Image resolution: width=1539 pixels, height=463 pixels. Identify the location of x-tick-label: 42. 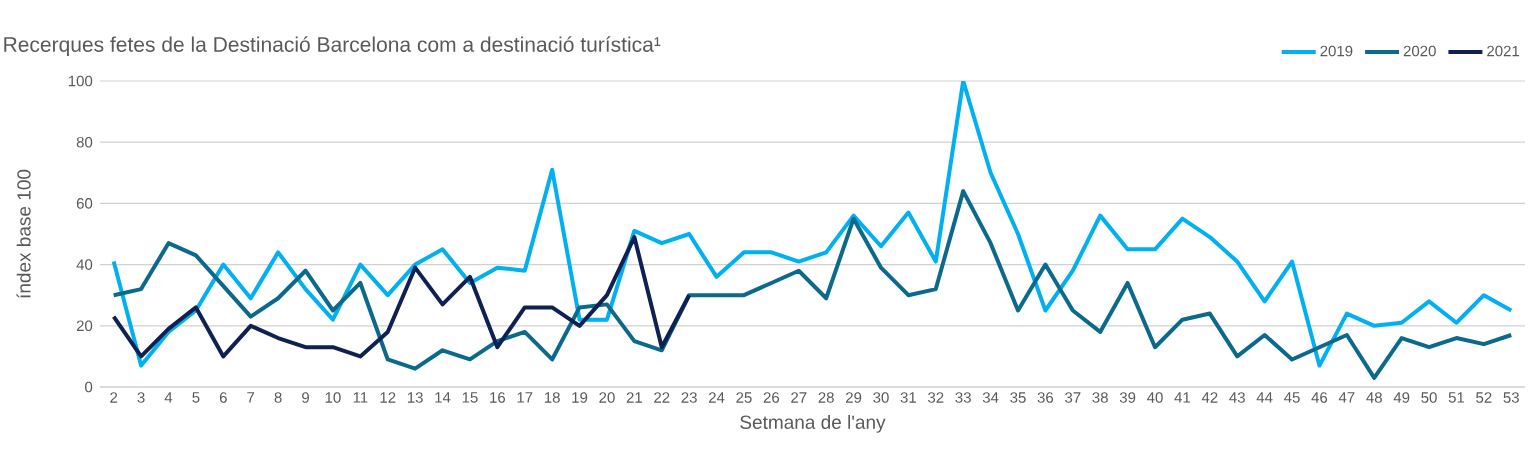
(1209, 397).